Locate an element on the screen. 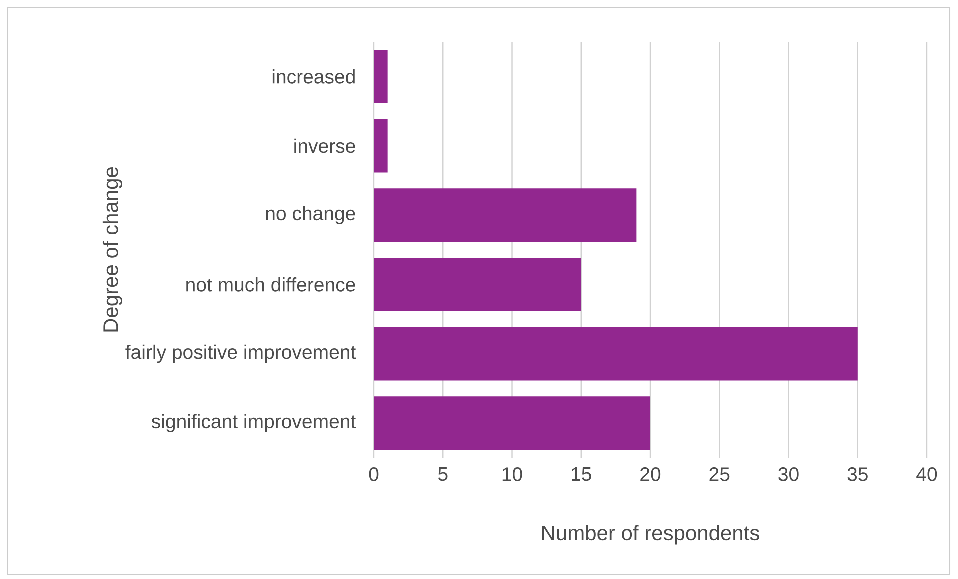 This screenshot has width=958, height=579. y-axis-title: Degree of change is located at coordinates (112, 250).